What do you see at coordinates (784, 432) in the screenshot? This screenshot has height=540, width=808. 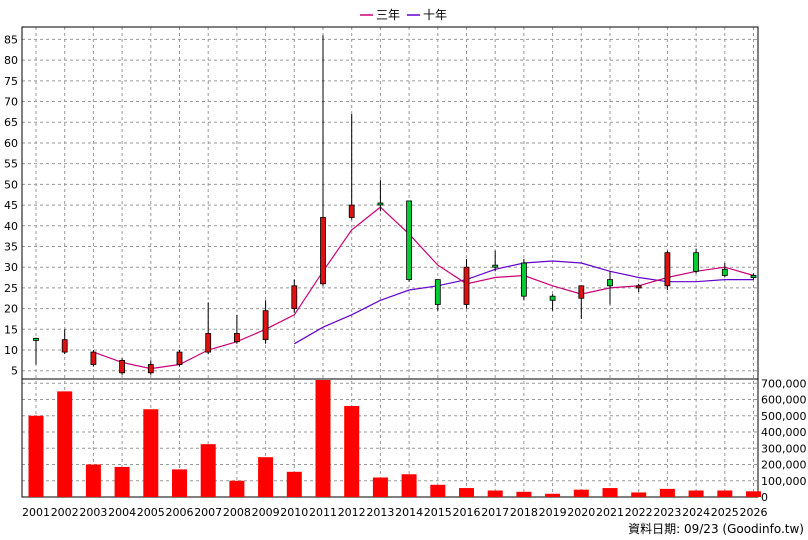 I see `volume-tick-label: 400,000` at bounding box center [784, 432].